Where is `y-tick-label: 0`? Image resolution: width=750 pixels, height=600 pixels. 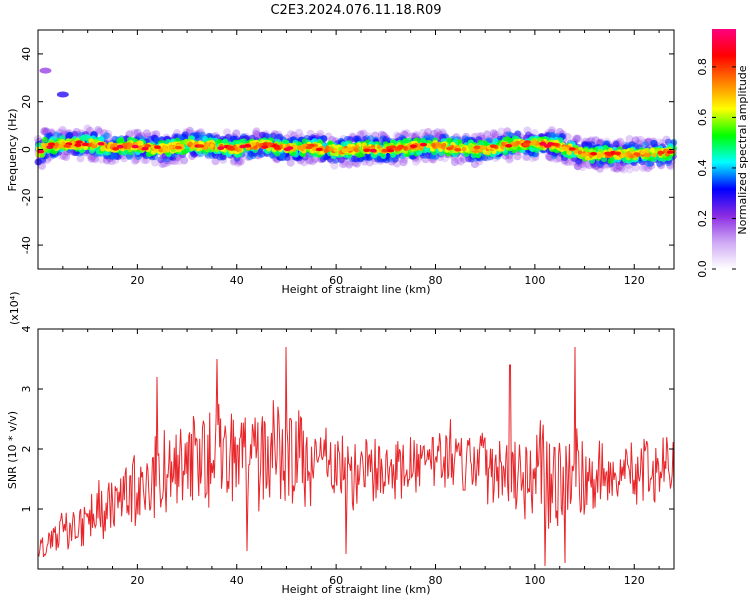 y-tick-label: 0 is located at coordinates (26, 149).